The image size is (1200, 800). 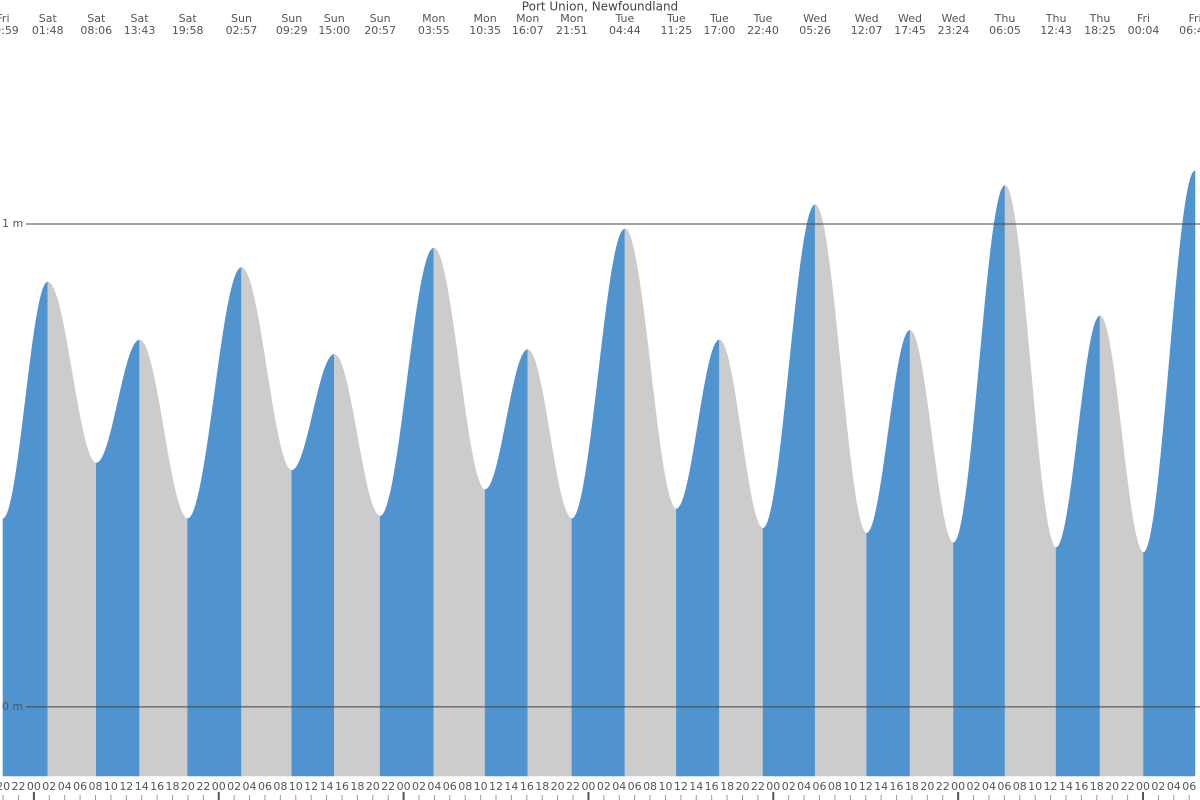 What do you see at coordinates (12, 706) in the screenshot?
I see `y-tick-label: 0 m` at bounding box center [12, 706].